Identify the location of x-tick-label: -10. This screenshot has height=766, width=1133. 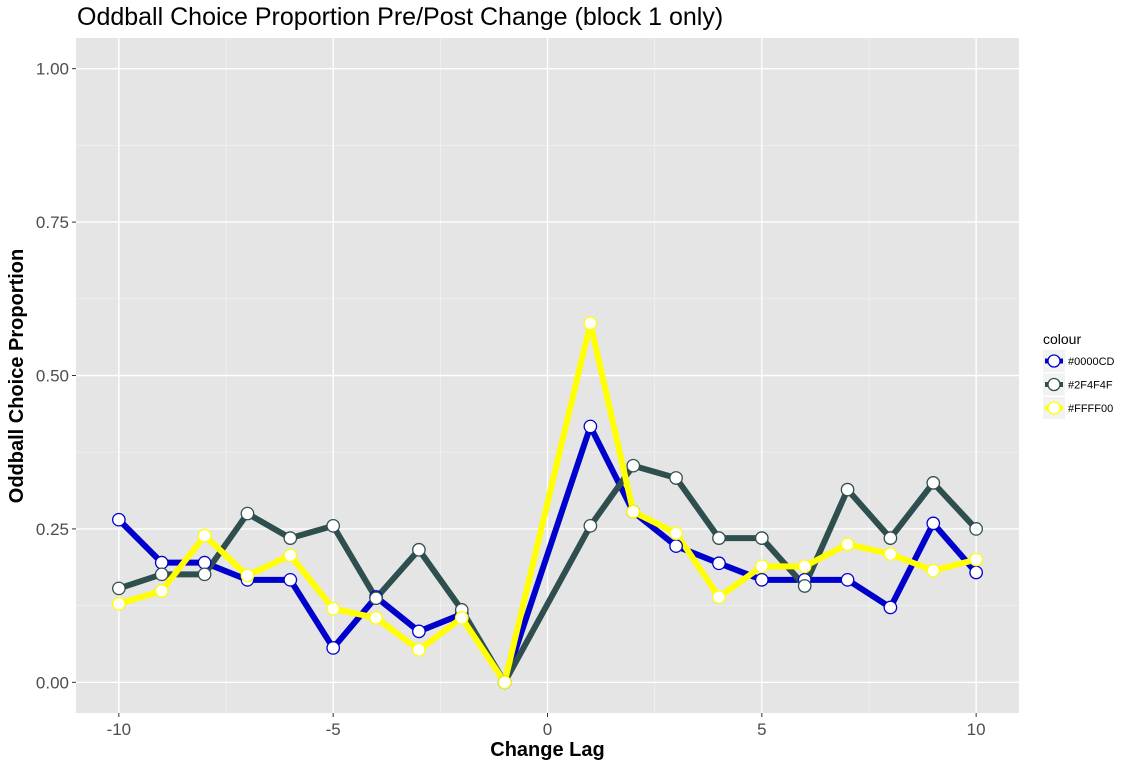
(119, 729).